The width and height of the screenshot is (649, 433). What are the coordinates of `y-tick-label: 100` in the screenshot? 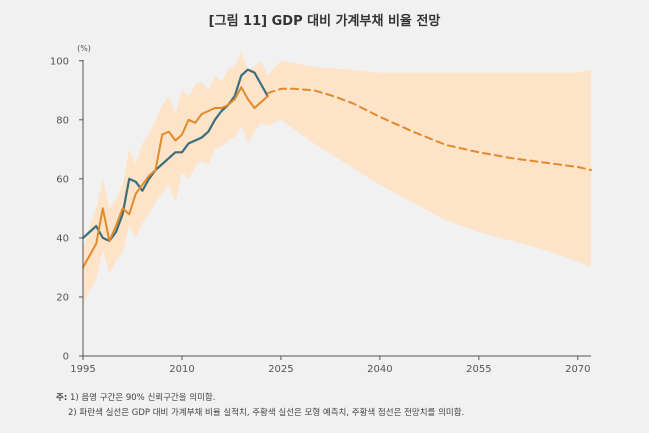 It's located at (59, 61).